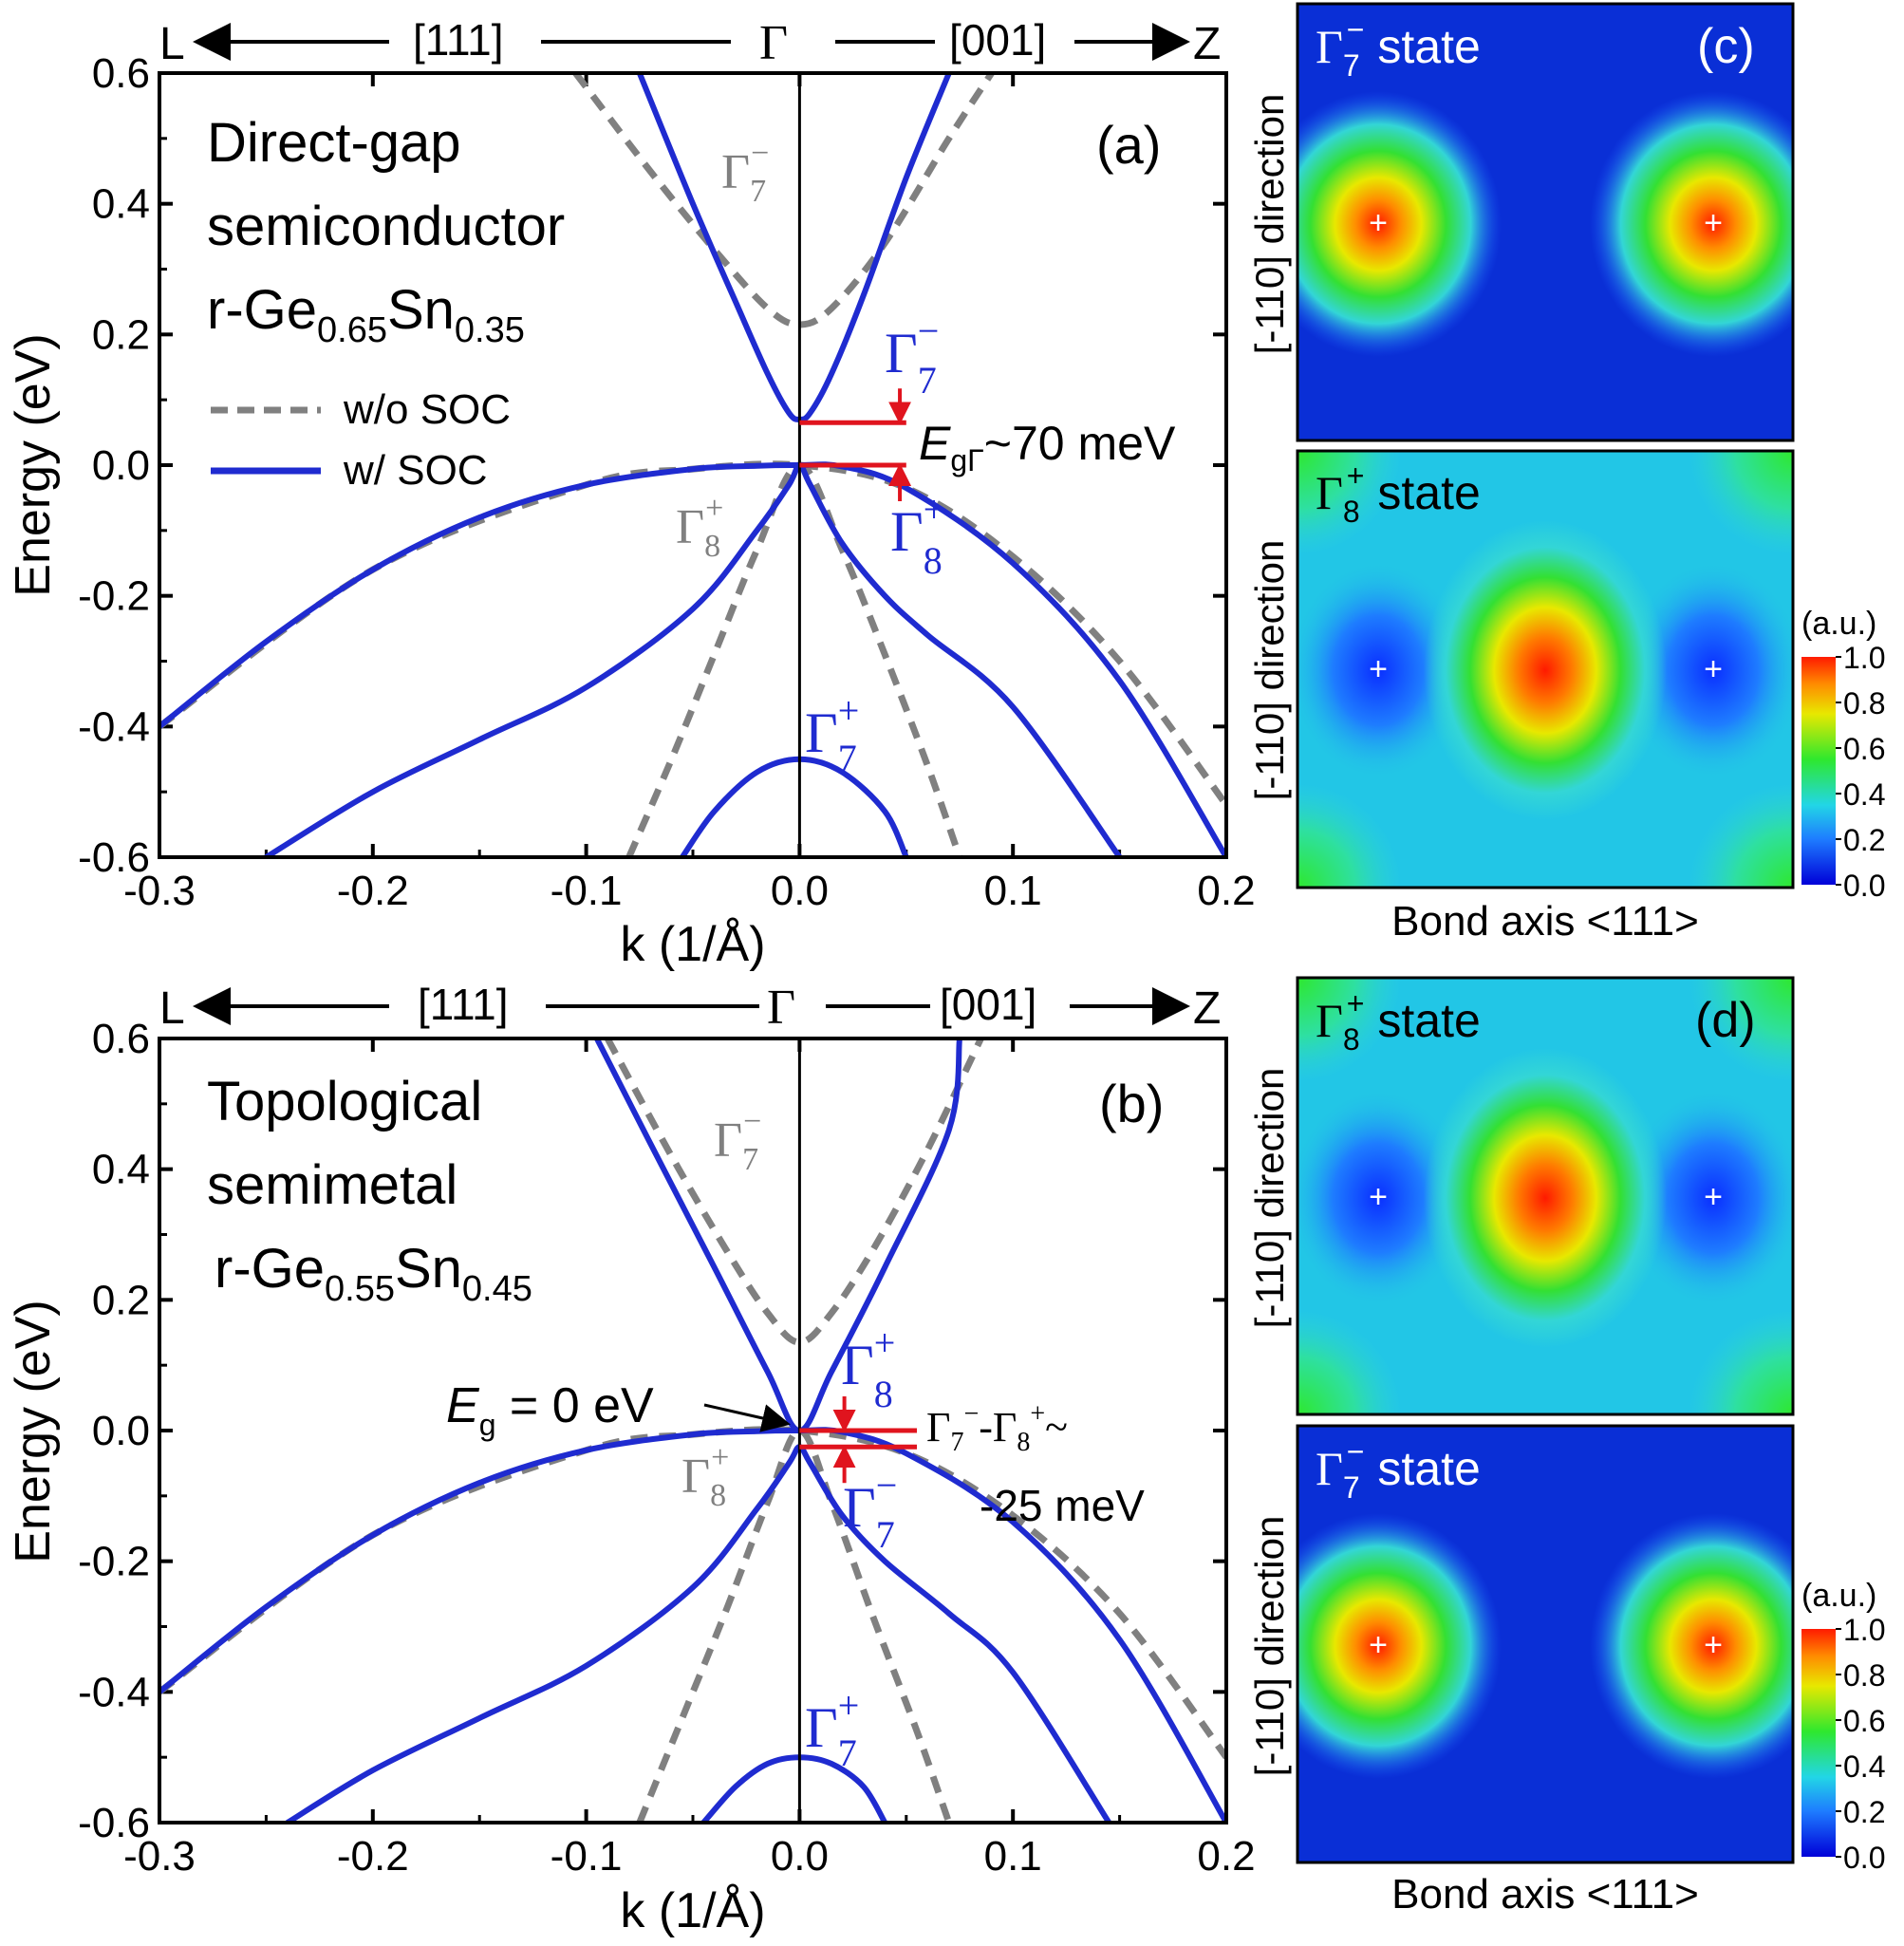 The height and width of the screenshot is (1946, 1904). What do you see at coordinates (1048, 447) in the screenshot?
I see `gap-annotation: EgΓ~70 meV` at bounding box center [1048, 447].